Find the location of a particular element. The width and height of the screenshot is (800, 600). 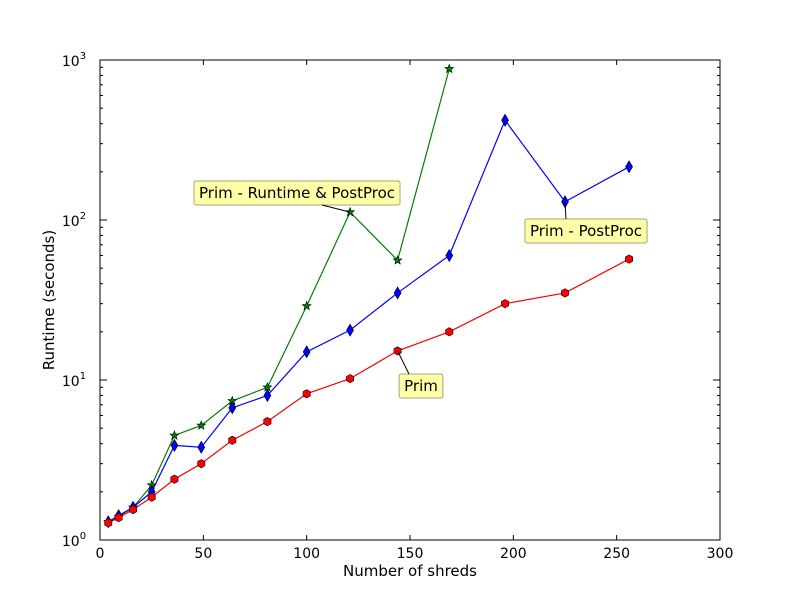

x-tick-label: 50 is located at coordinates (203, 554).